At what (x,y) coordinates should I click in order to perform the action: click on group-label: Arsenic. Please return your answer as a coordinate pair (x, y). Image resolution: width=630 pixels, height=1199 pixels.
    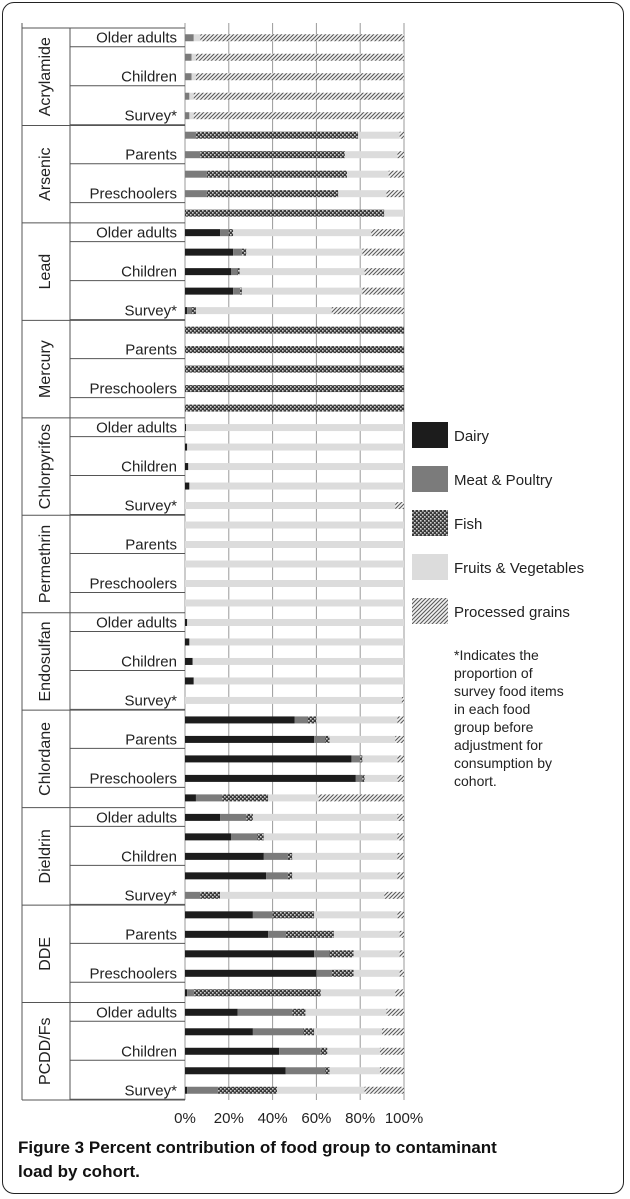
    Looking at the image, I should click on (45, 174).